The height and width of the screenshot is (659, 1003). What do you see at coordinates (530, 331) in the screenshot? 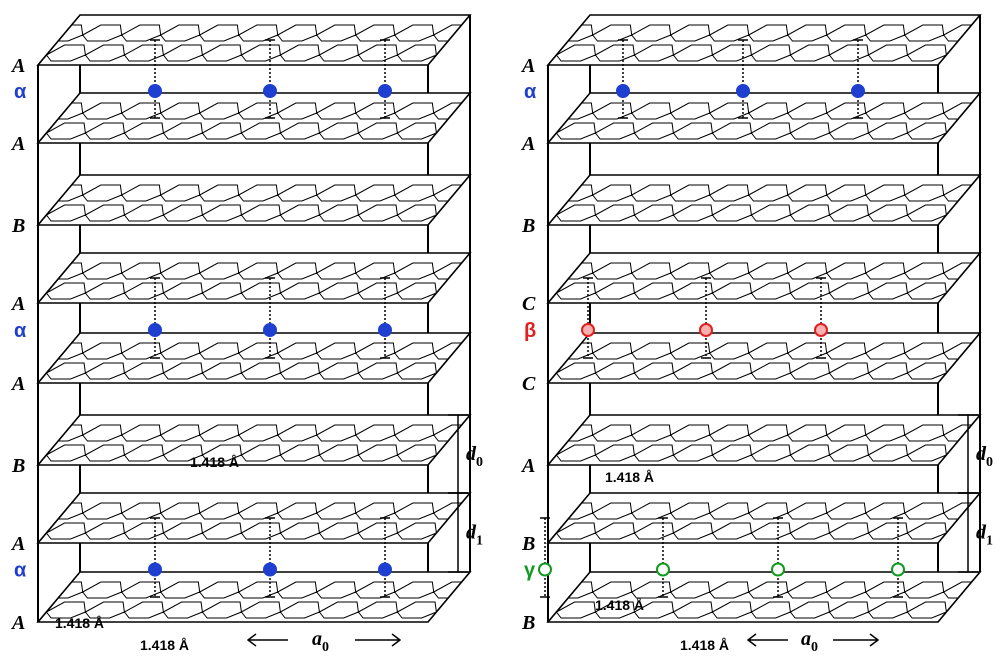
I see `ion-label: β` at bounding box center [530, 331].